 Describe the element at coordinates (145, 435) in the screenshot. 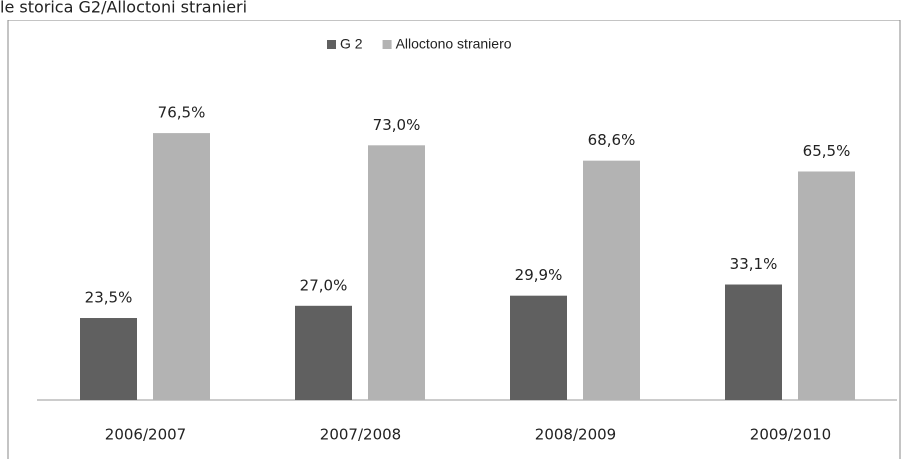

I see `x-tick-label: 2006/2007` at that location.